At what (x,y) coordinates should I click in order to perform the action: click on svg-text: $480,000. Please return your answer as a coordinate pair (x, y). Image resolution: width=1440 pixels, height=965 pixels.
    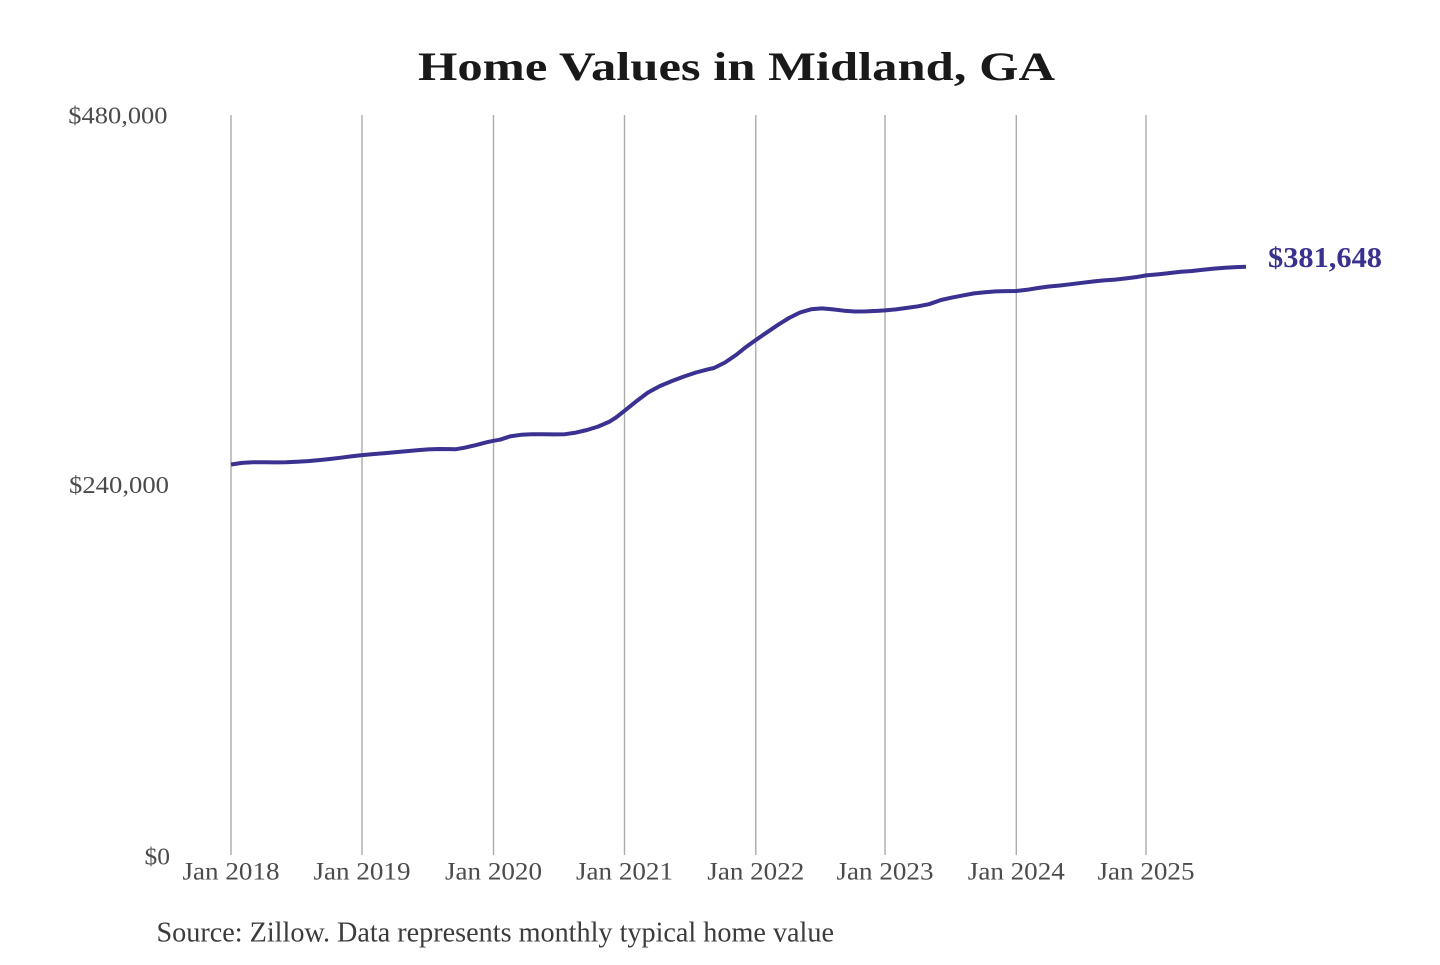
    Looking at the image, I should click on (117, 116).